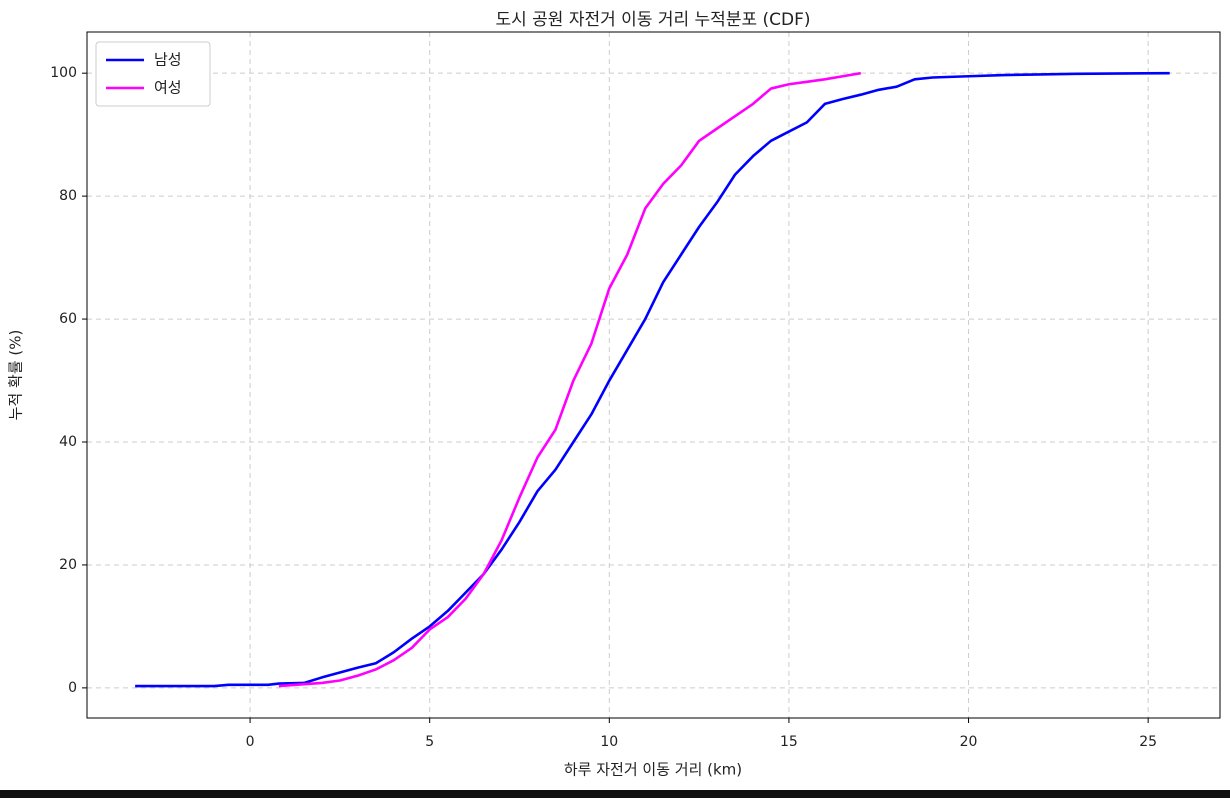  Describe the element at coordinates (168, 60) in the screenshot. I see `legend-label: 남성` at that location.